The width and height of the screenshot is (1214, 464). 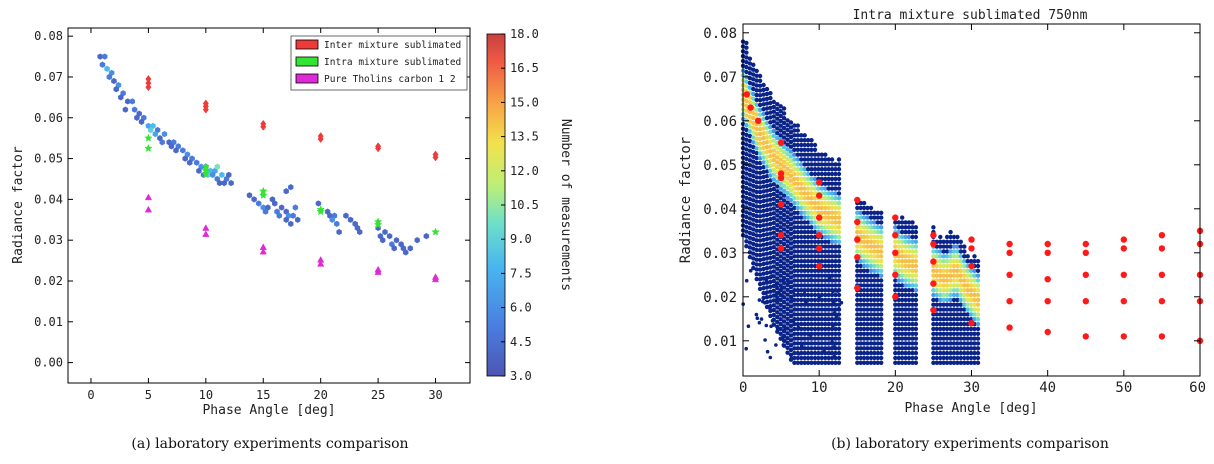 What do you see at coordinates (819, 388) in the screenshot?
I see `x-tick-label: 10` at bounding box center [819, 388].